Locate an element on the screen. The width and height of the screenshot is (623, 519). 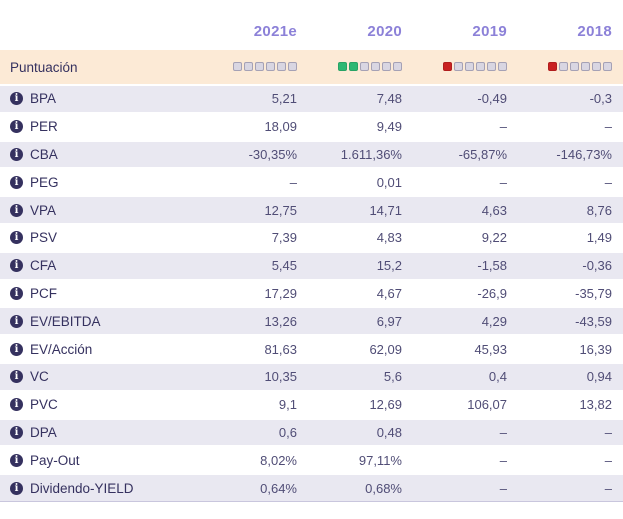
metric-value-2018: -146,73% is located at coordinates (584, 154).